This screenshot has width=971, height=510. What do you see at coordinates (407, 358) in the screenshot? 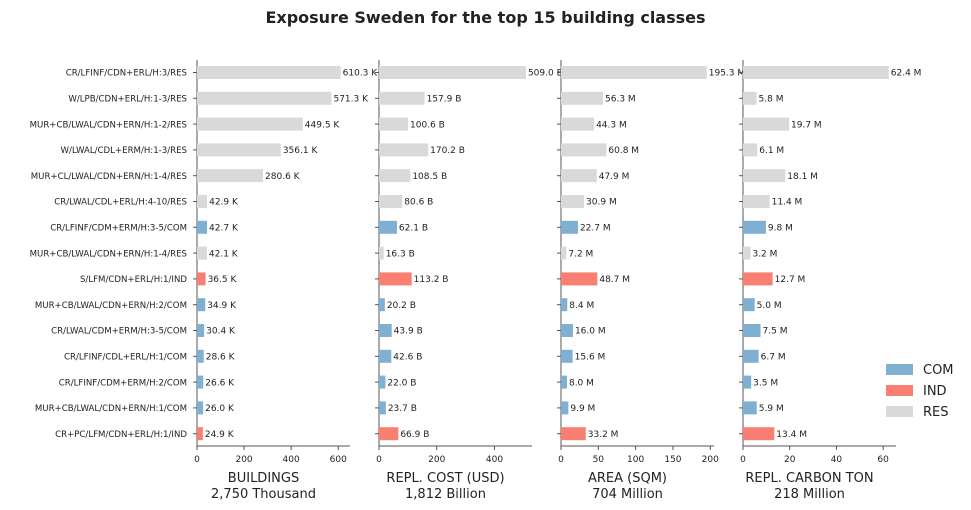
I see `data-label: 42.6 B` at bounding box center [407, 358].